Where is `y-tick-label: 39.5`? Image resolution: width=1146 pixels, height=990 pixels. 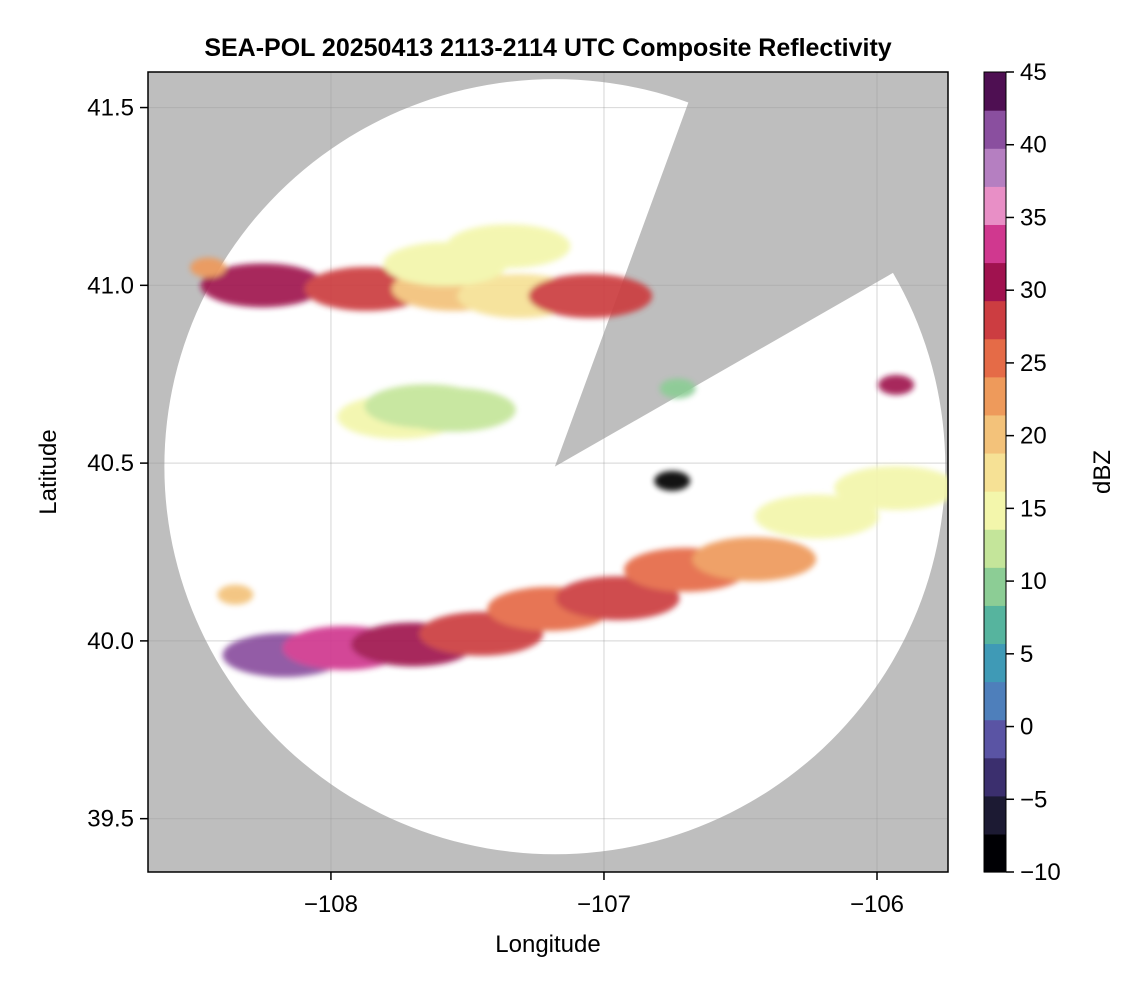
y-tick-label: 39.5 is located at coordinates (110, 819).